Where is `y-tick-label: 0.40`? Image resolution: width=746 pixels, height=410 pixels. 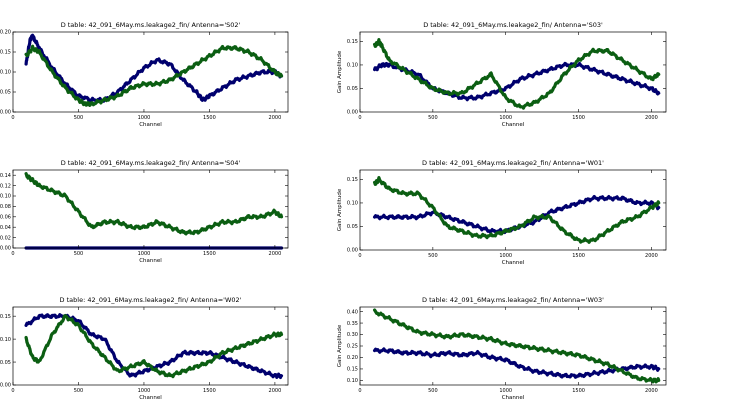 y-tick-label: 0.40 is located at coordinates (352, 312).